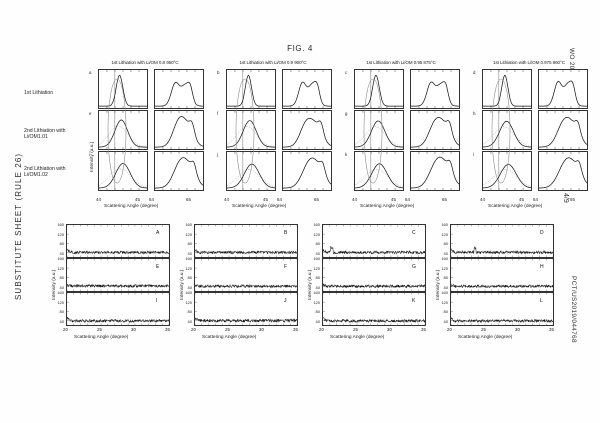 Image resolution: width=600 pixels, height=423 pixels. I want to click on panel-letter: h, so click(474, 113).